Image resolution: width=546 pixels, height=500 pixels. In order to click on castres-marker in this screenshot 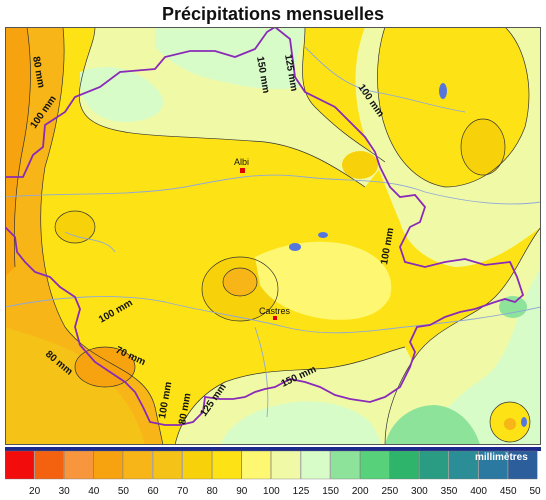, I will do `click(275, 318)`.